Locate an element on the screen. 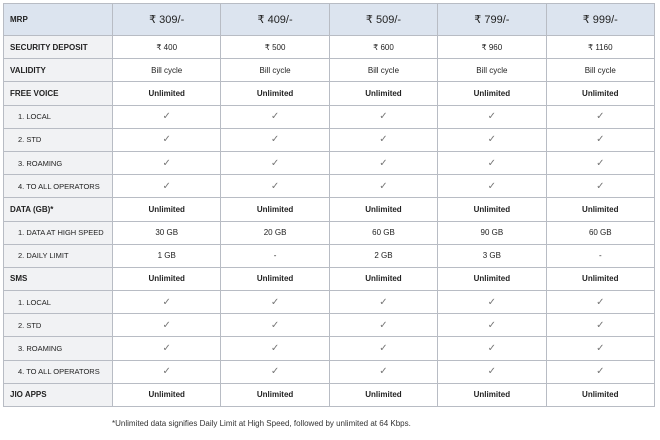 This screenshot has height=440, width=660. row-label: 1. LOCAL is located at coordinates (58, 116).